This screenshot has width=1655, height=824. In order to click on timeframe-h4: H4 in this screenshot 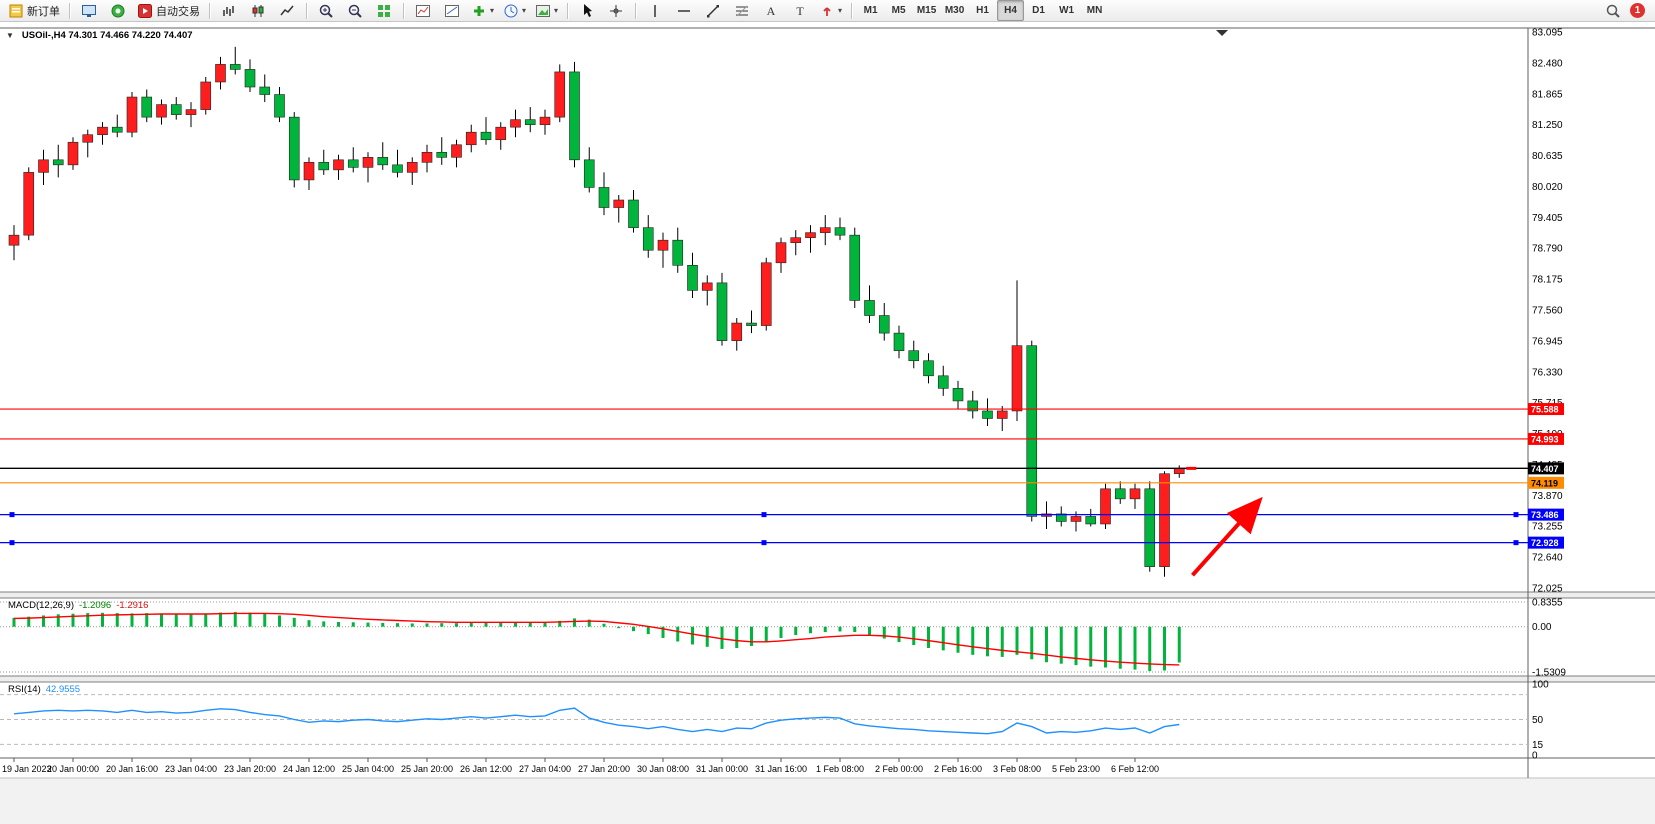, I will do `click(1011, 10)`.